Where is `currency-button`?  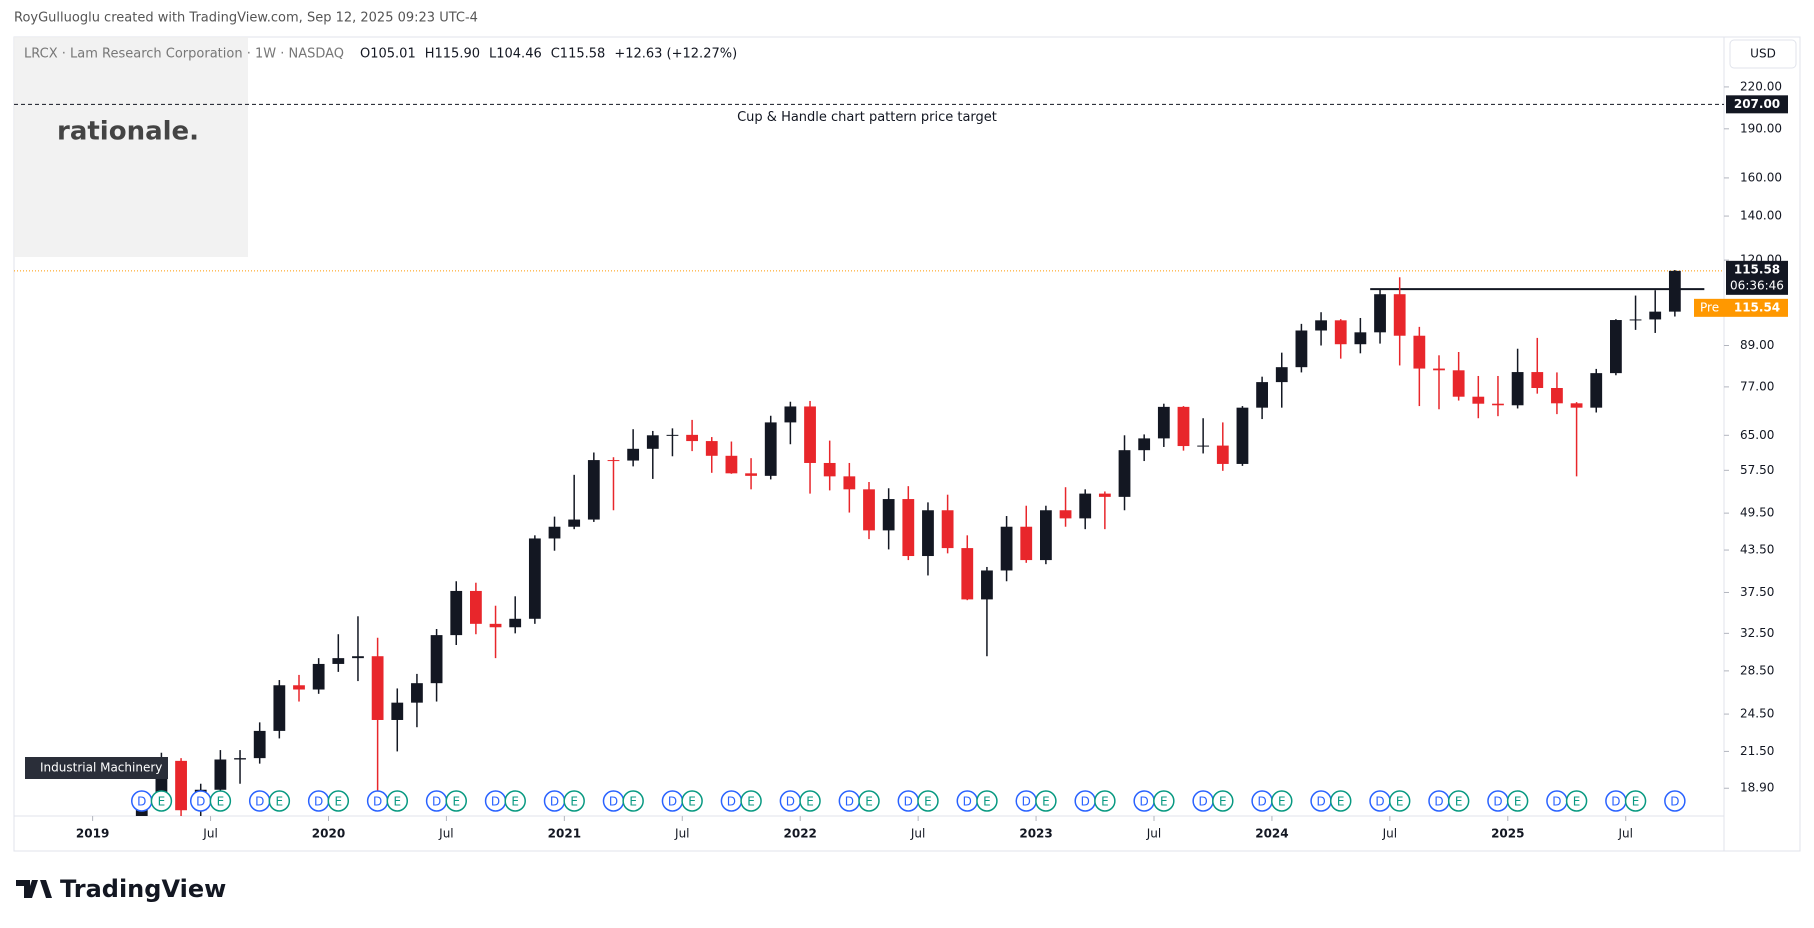
currency-button is located at coordinates (1763, 54).